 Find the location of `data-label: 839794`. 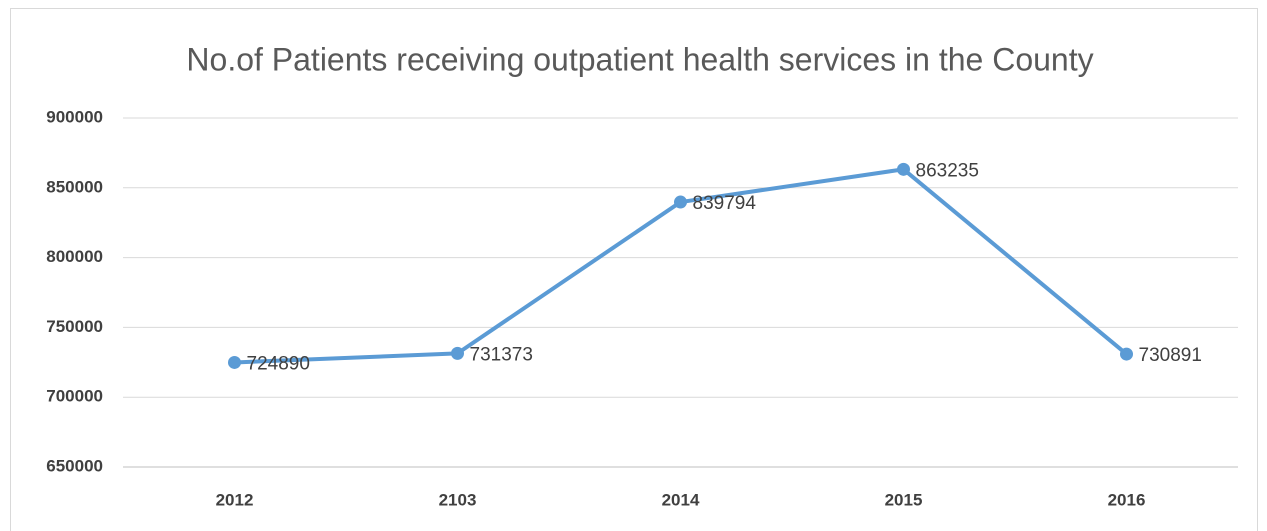

data-label: 839794 is located at coordinates (725, 203).